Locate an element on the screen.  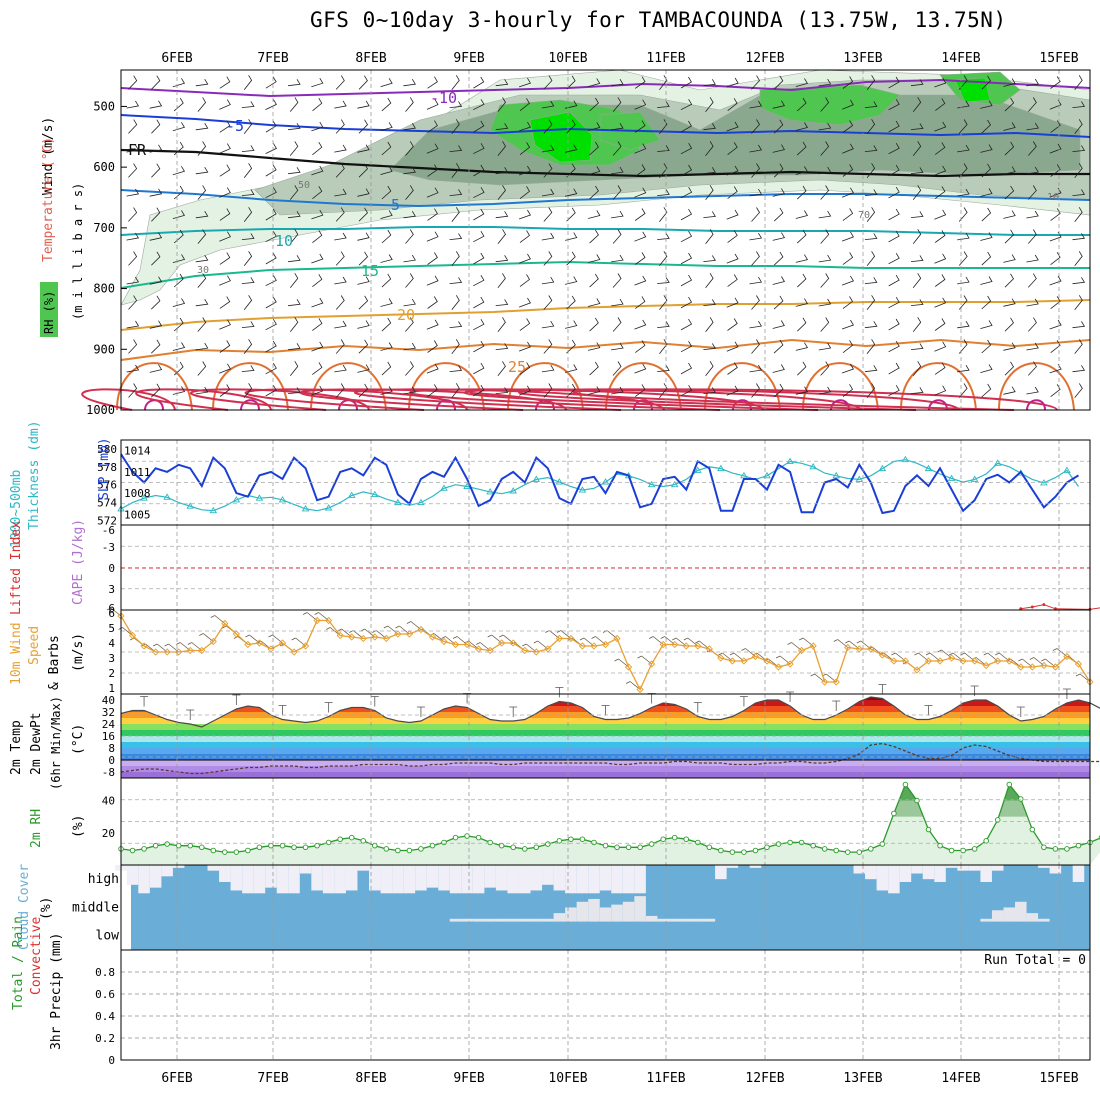
temp-band is located at coordinates (605, 775).